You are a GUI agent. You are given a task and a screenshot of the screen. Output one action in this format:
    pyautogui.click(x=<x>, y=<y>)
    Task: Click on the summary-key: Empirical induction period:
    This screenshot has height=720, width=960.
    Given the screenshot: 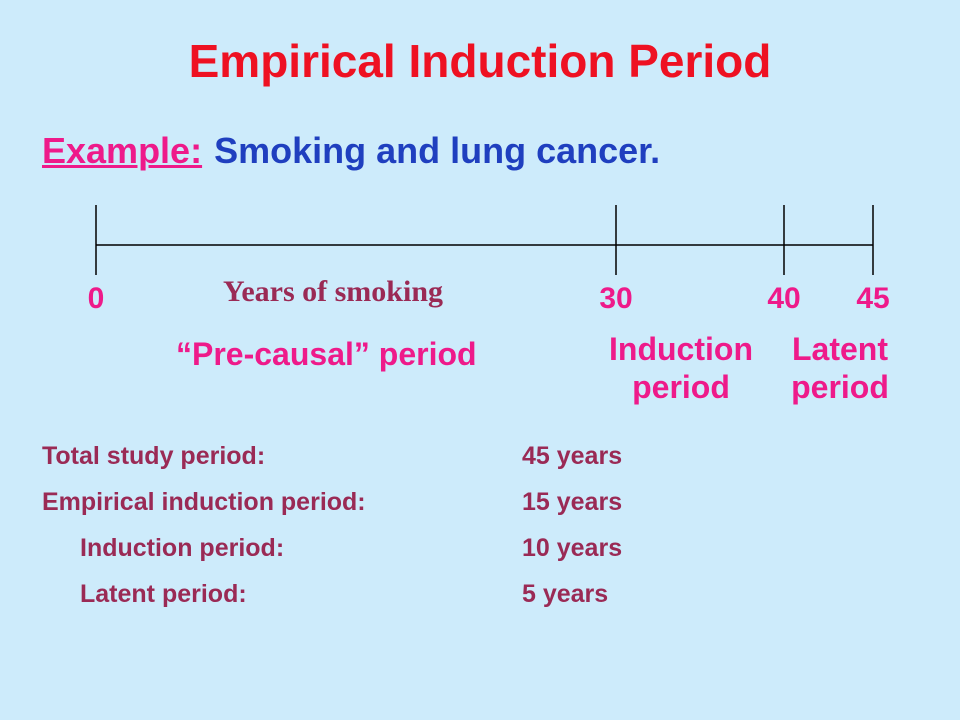 What is the action you would take?
    pyautogui.click(x=204, y=502)
    